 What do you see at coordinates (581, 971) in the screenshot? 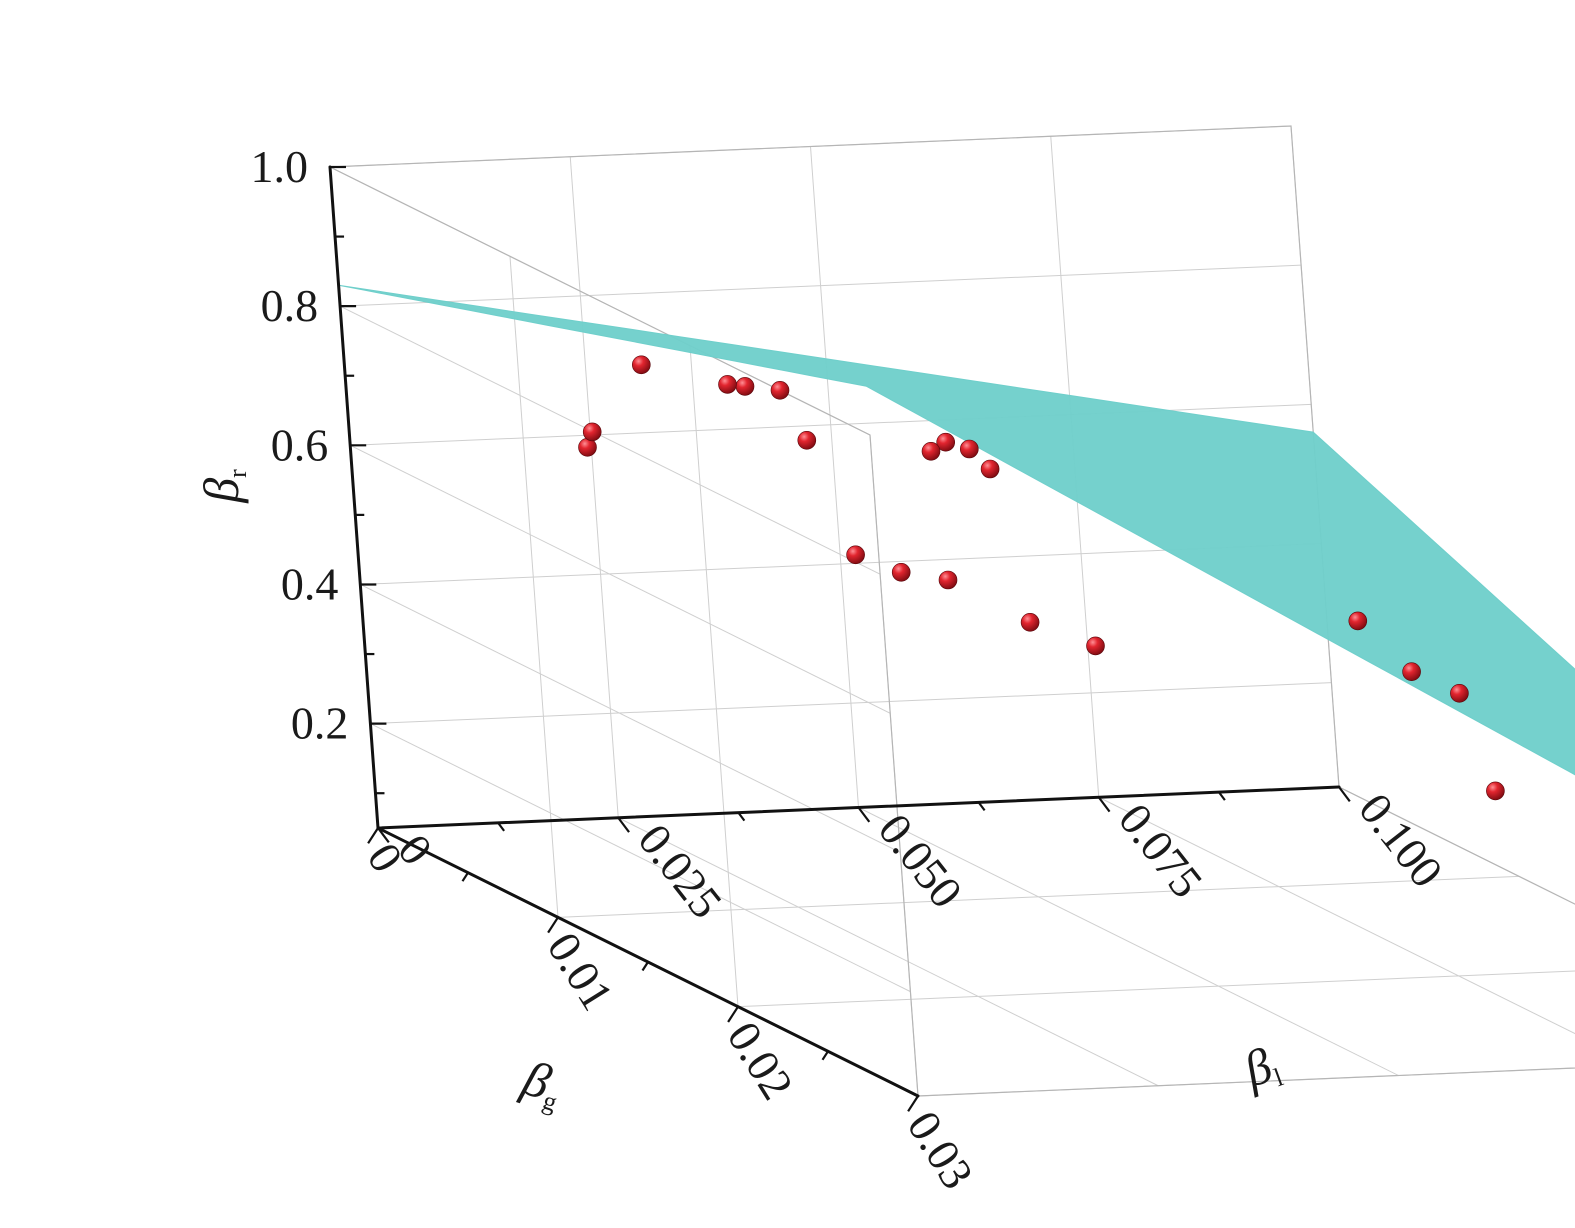
I see `y-tick-label: 0.01` at bounding box center [581, 971].